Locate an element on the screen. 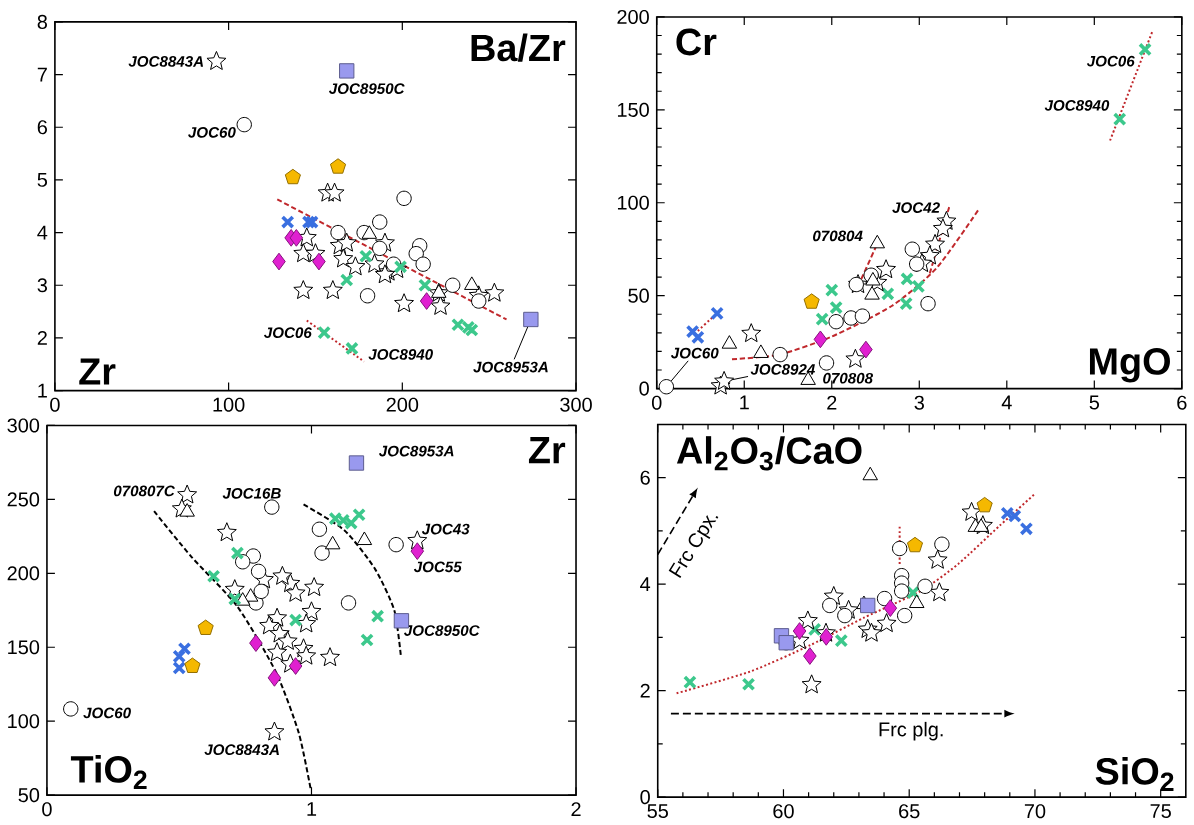 Image resolution: width=1194 pixels, height=825 pixels. y-tick-label: 300 is located at coordinates (23, 425).